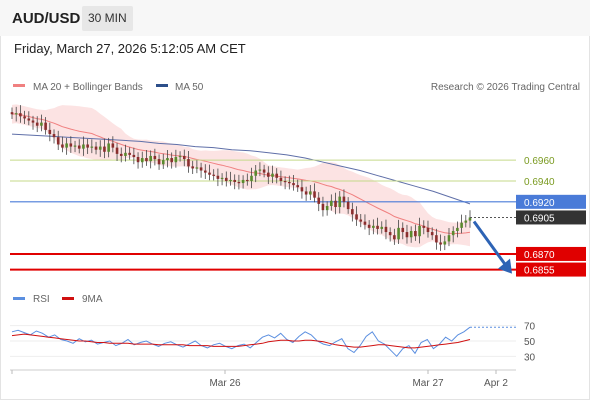 This screenshot has height=400, width=590. What do you see at coordinates (130, 48) in the screenshot?
I see `chart-datetime: Friday, March 27, 2026 5:12:05 AM CET` at bounding box center [130, 48].